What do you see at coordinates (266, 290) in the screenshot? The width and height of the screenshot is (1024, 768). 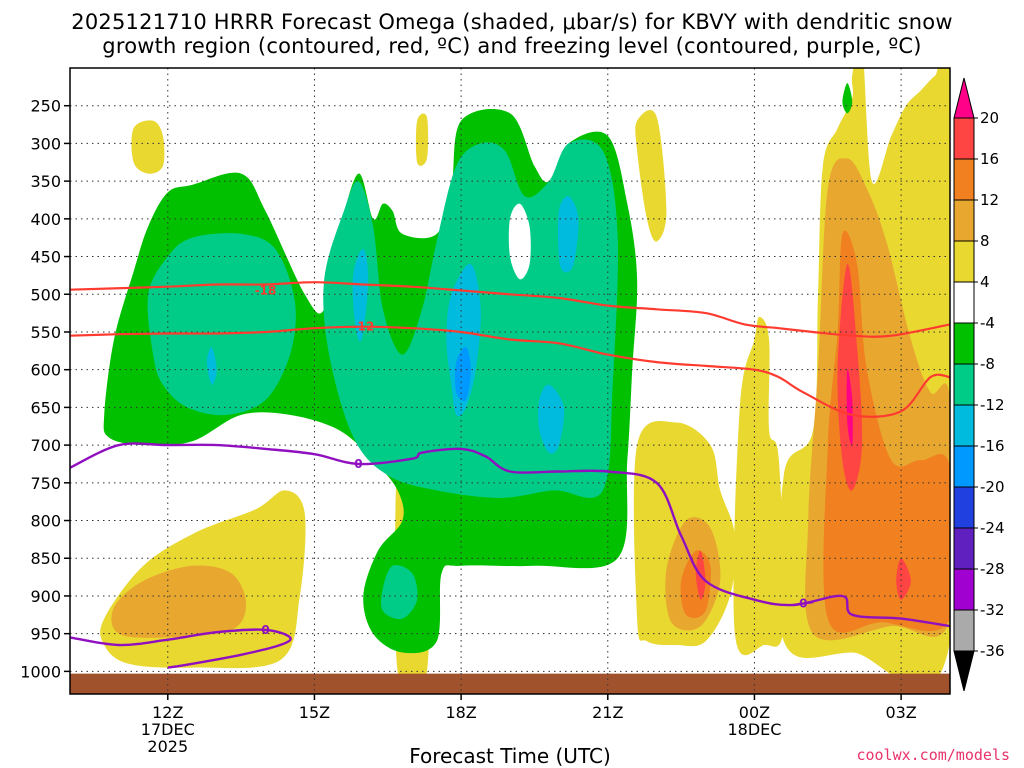 I see `isotherm-label: -18` at bounding box center [266, 290].